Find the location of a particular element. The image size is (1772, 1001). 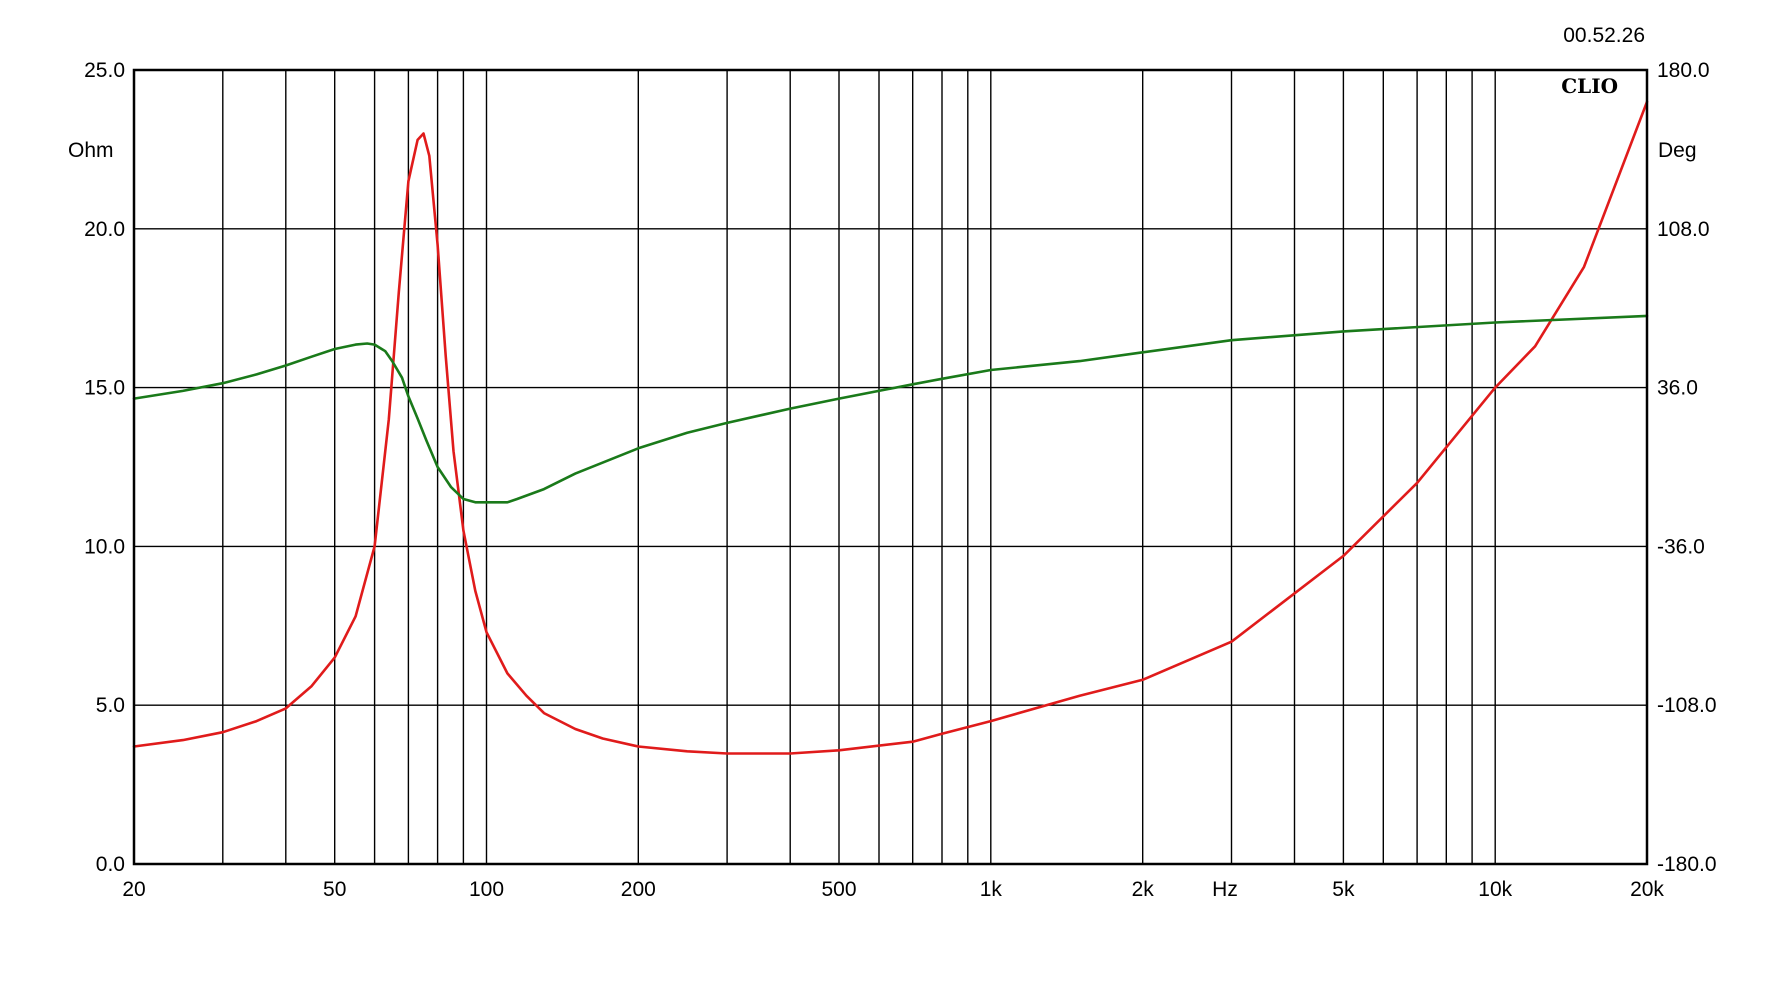

x-tick-label: 20 is located at coordinates (133, 889).